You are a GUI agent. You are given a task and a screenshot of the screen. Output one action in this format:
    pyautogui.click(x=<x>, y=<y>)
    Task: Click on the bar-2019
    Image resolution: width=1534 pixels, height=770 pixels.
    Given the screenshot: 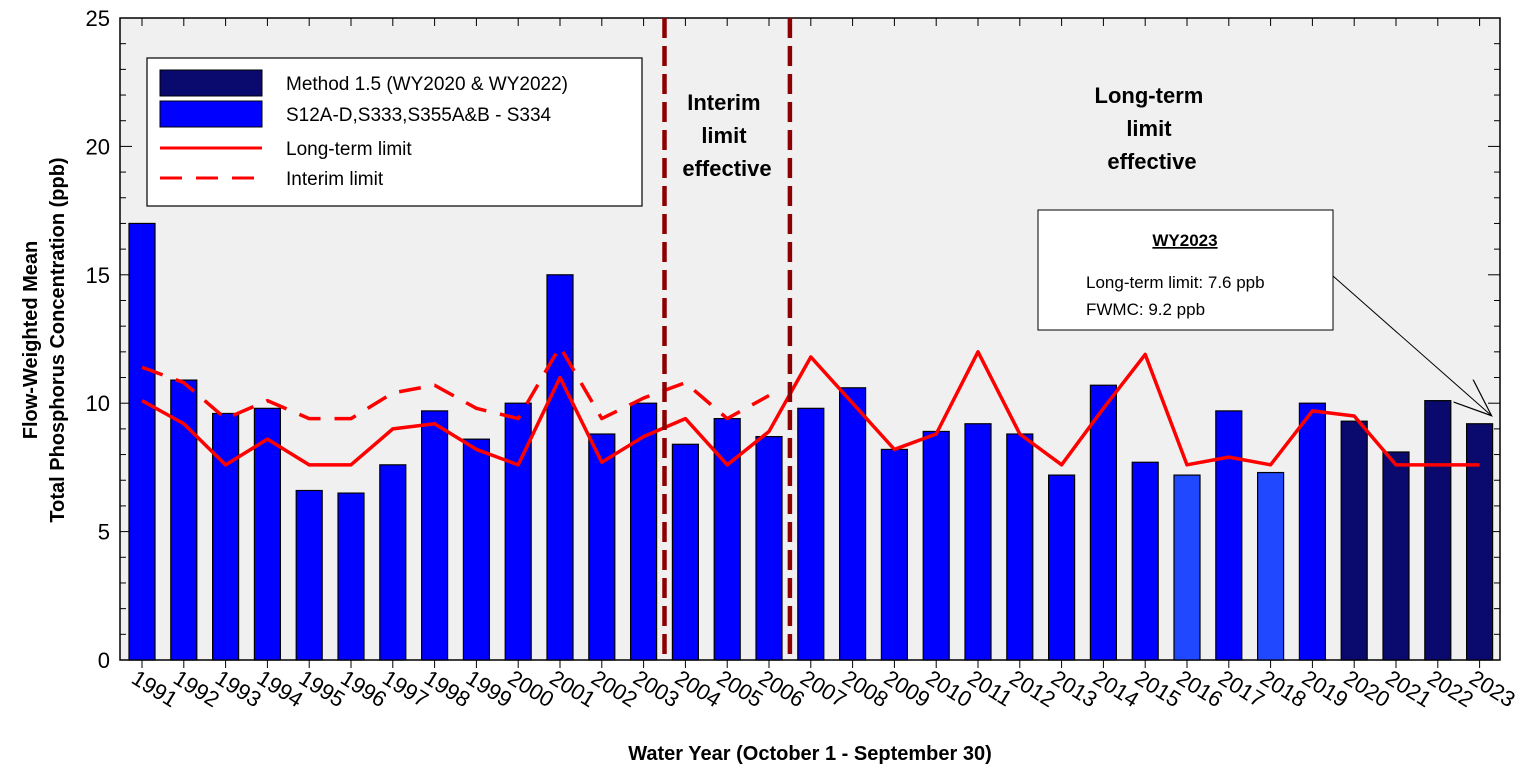 What is the action you would take?
    pyautogui.click(x=1312, y=531)
    